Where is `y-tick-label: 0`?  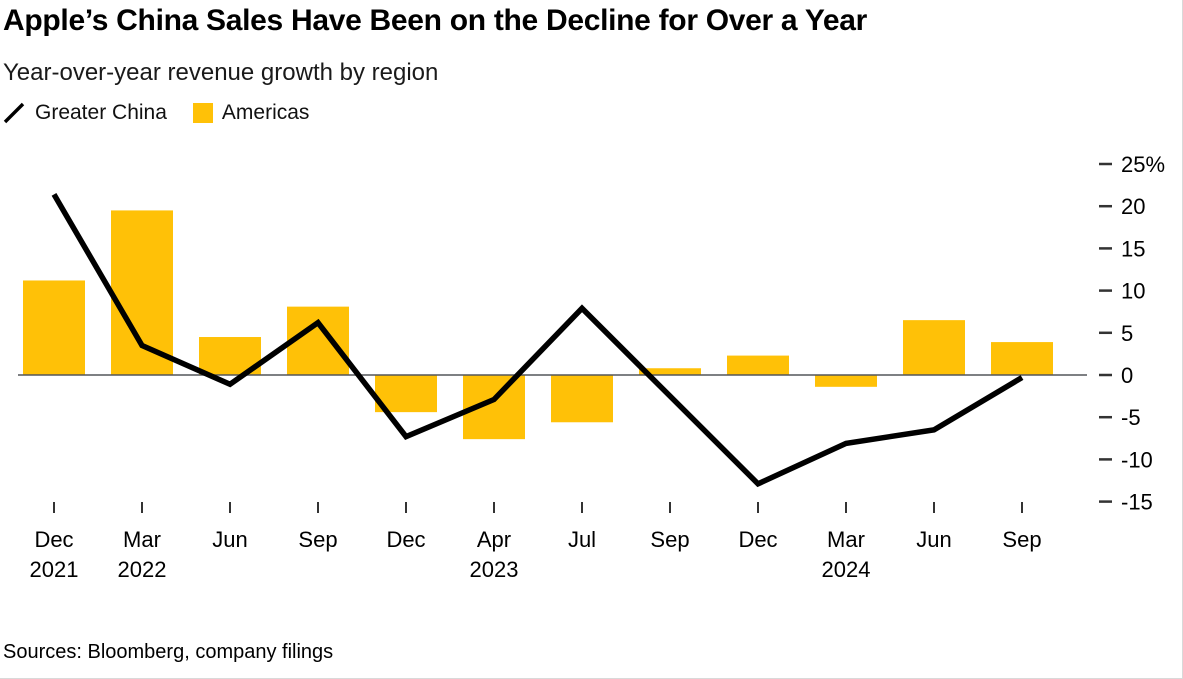 y-tick-label: 0 is located at coordinates (1127, 375).